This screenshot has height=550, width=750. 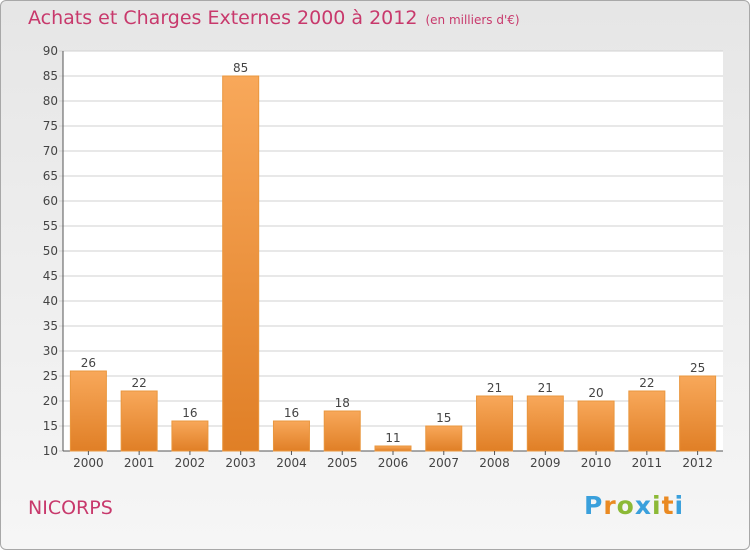 I want to click on y-tick-label: 60, so click(x=50, y=201).